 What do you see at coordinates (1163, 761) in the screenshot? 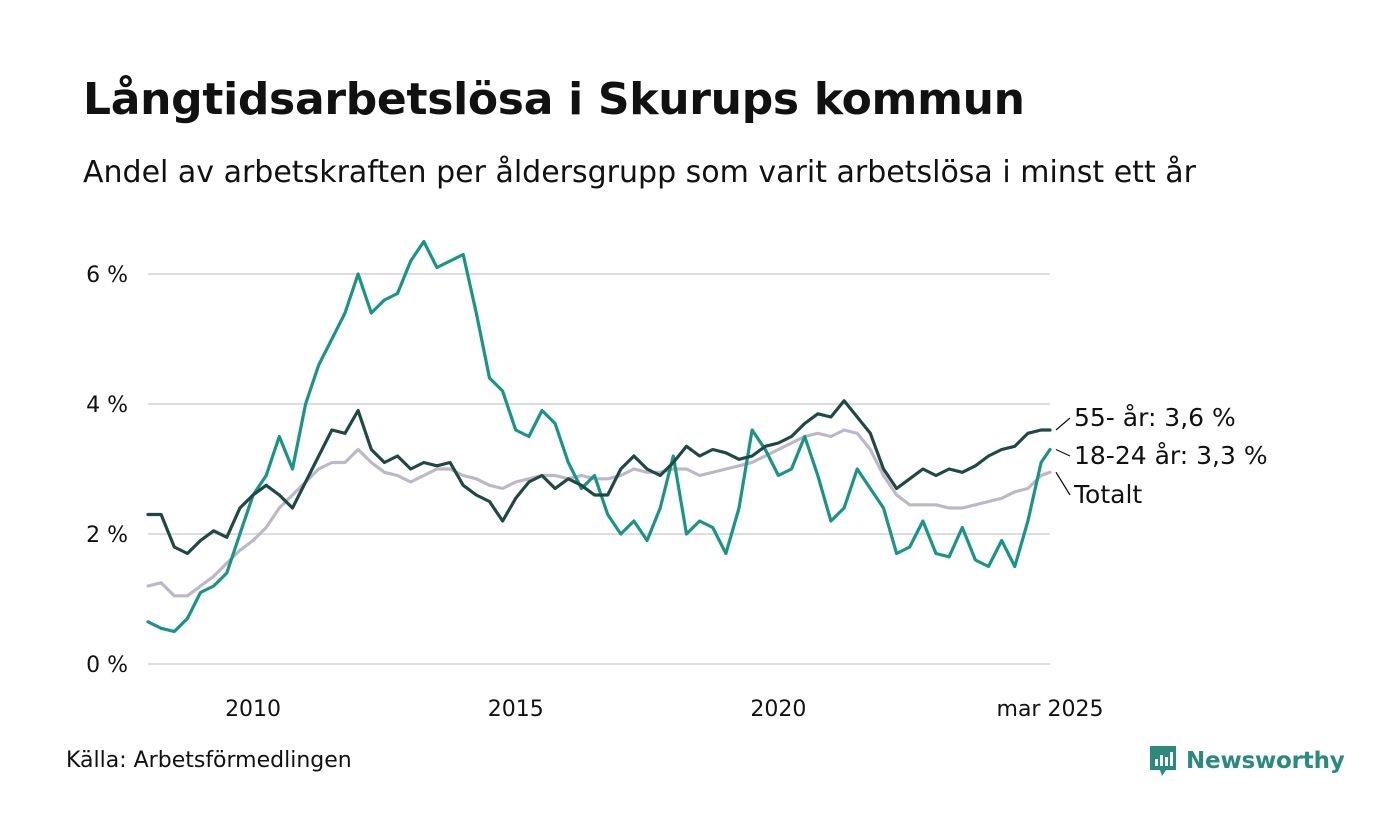
I see `newsworthy-logo-icon` at bounding box center [1163, 761].